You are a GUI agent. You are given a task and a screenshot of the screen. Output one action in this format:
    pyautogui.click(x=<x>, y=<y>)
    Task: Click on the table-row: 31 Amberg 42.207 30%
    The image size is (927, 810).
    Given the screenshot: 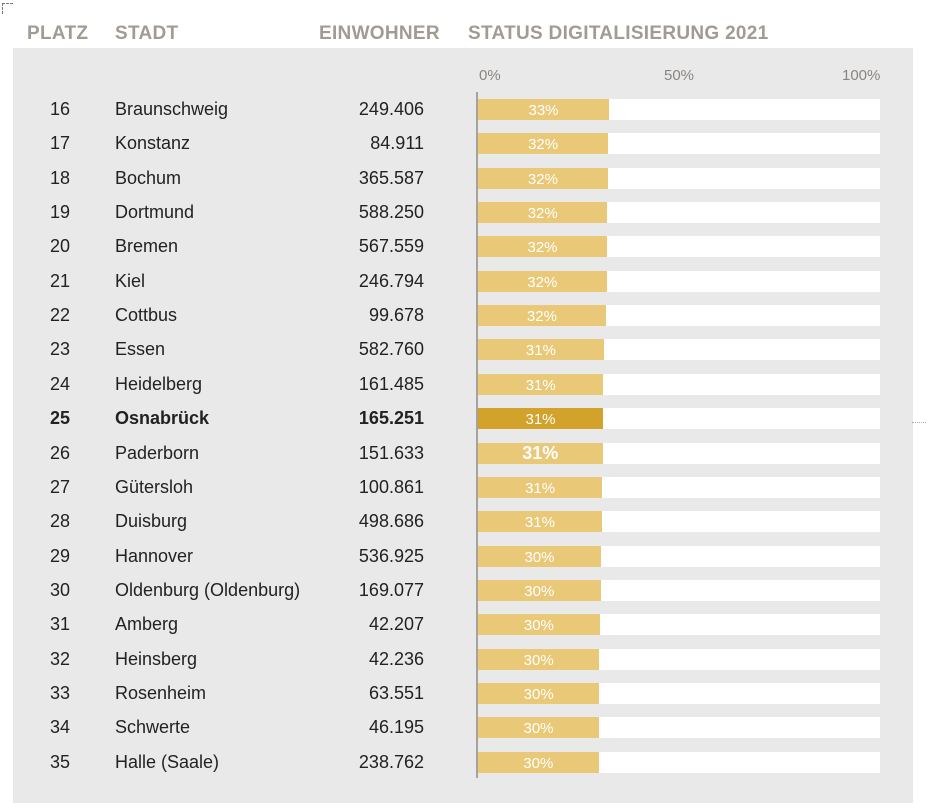 What is the action you would take?
    pyautogui.click(x=463, y=624)
    